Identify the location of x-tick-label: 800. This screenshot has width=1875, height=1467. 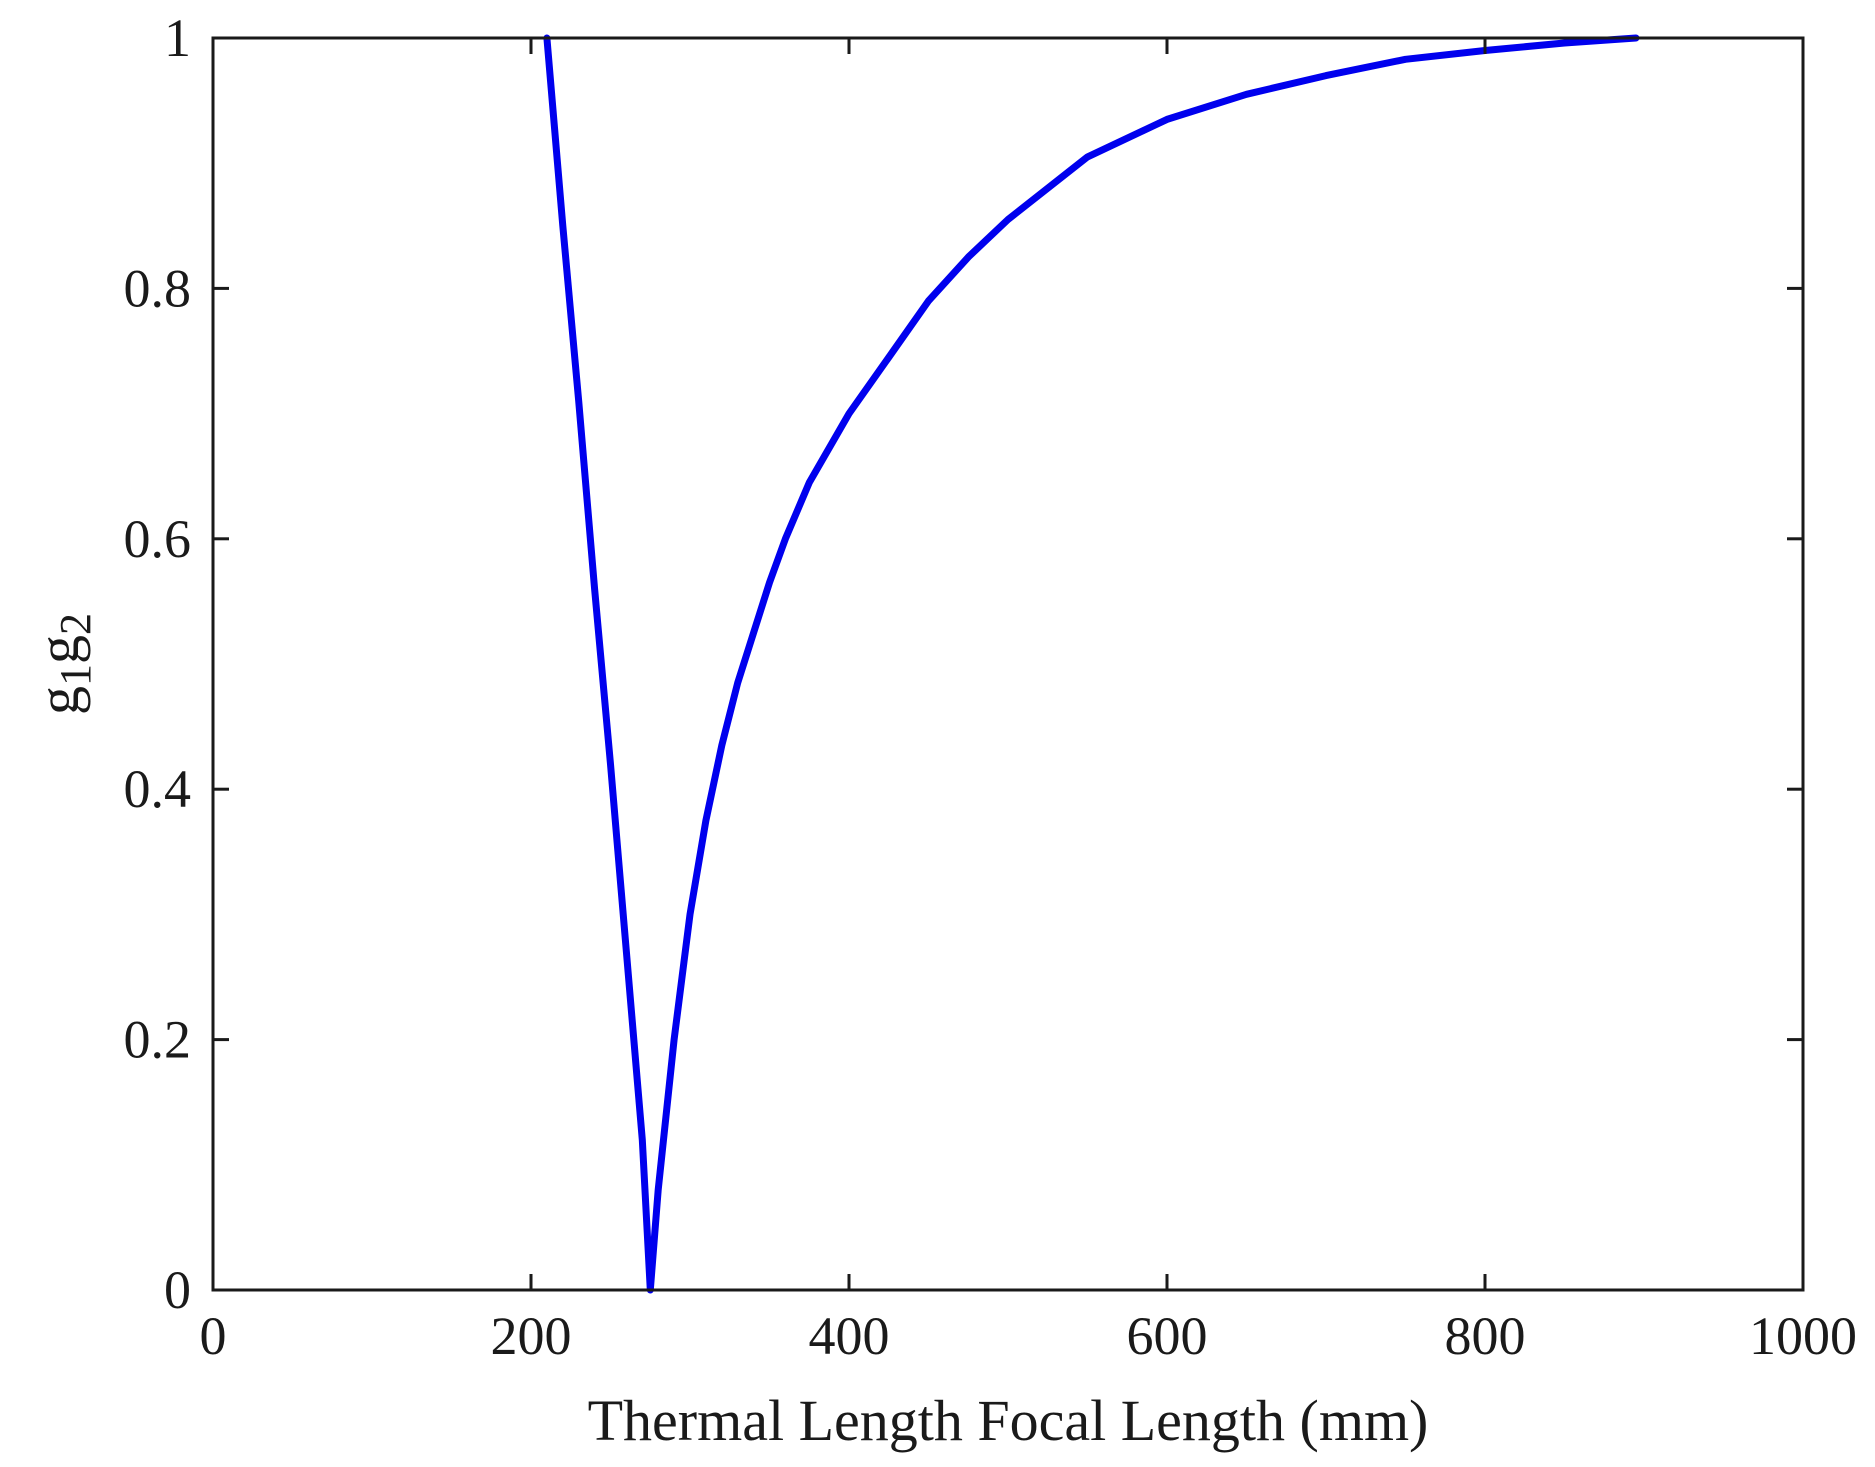
(1485, 1336).